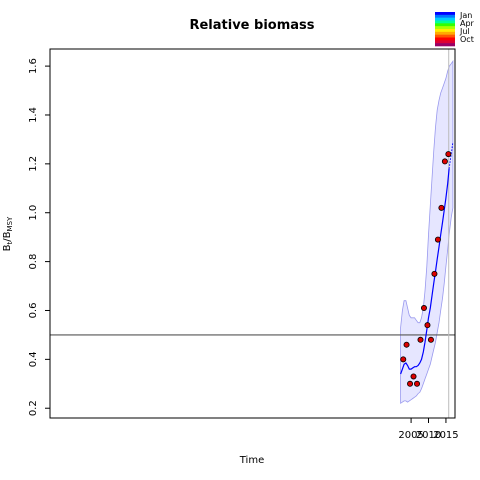 The height and width of the screenshot is (480, 480). Describe the element at coordinates (251, 25) in the screenshot. I see `chart-title: Relative biomass` at that location.